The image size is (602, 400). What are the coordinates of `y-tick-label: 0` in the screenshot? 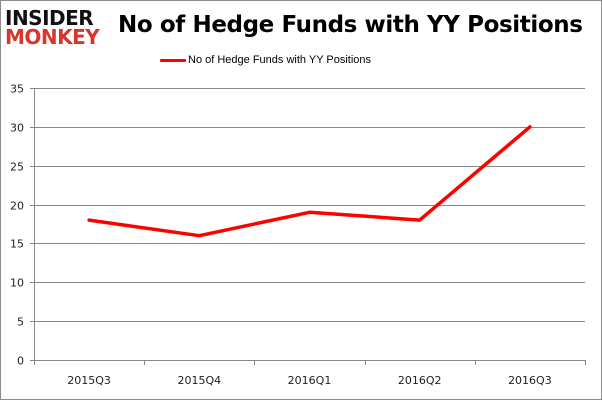 It's located at (20, 361).